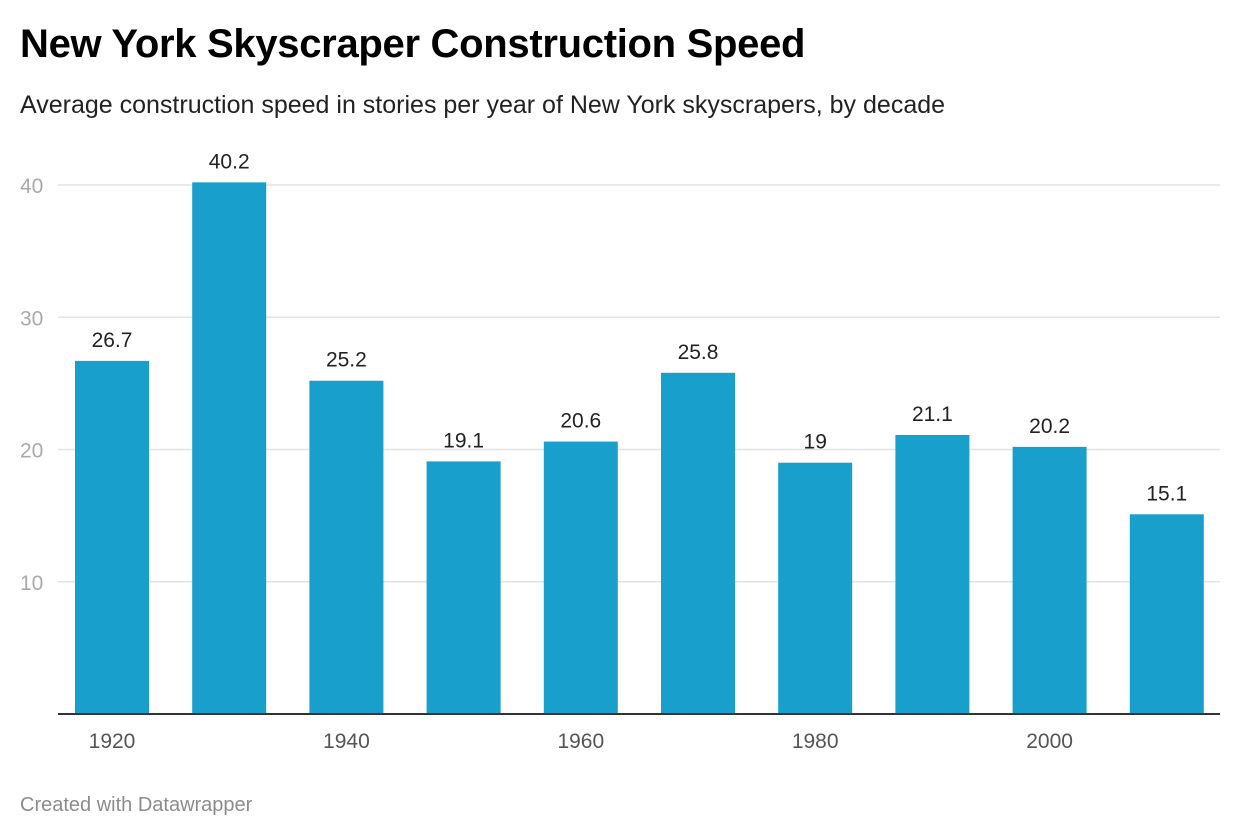 Image resolution: width=1240 pixels, height=840 pixels. I want to click on chart-title: New York Skyscraper Construction Speed, so click(413, 44).